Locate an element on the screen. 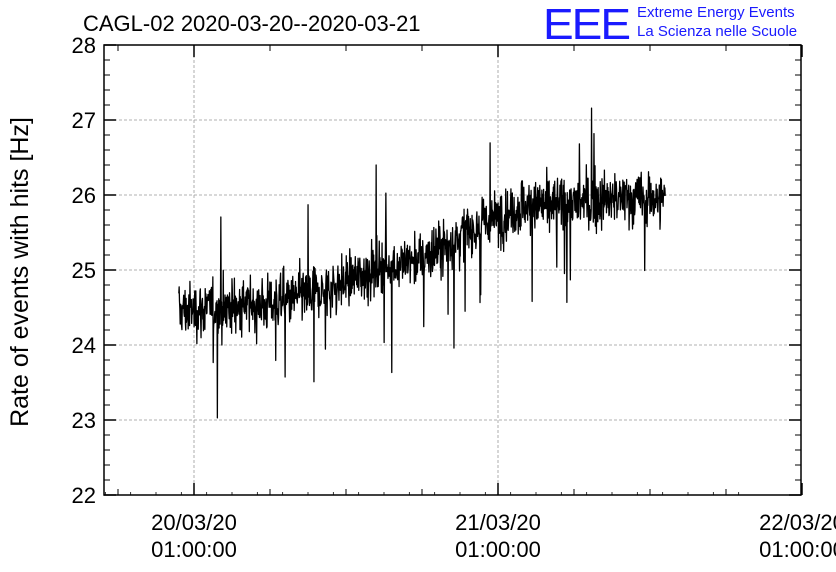  y-tick-label: 26 is located at coordinates (84, 195).